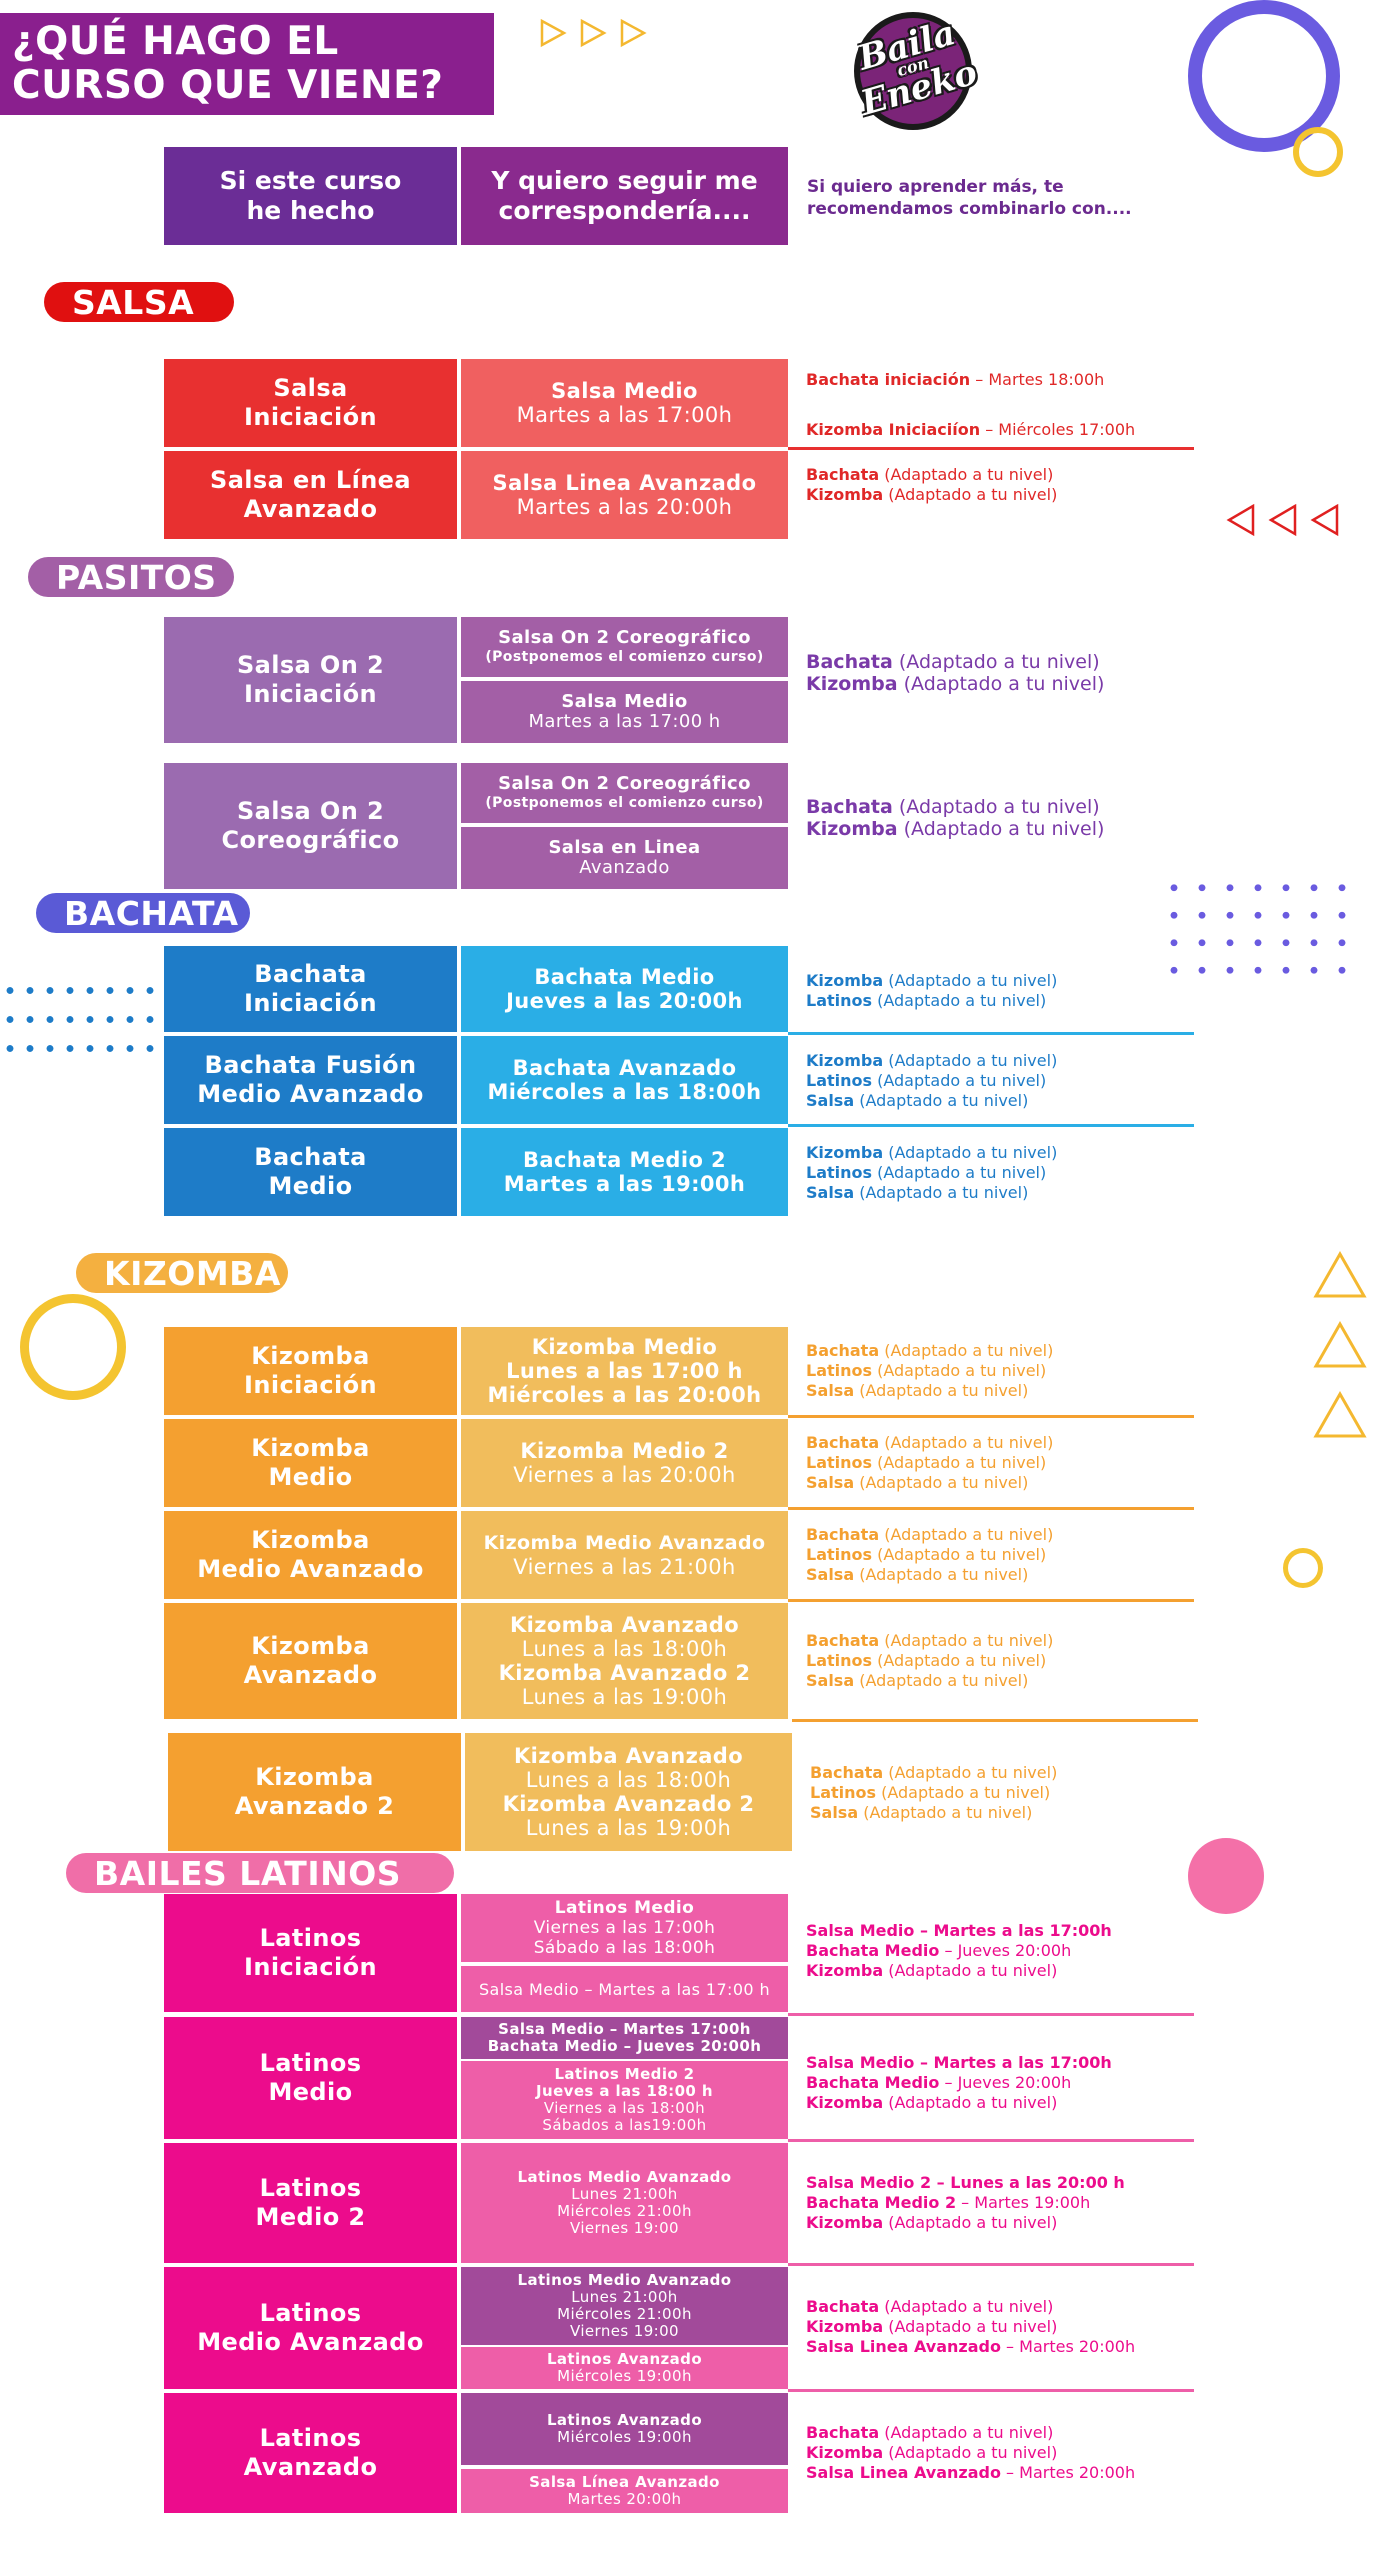 This screenshot has height=2560, width=1375. What do you see at coordinates (624, 403) in the screenshot?
I see `next-course-cell: Salsa Medio Martes a las 17:00h` at bounding box center [624, 403].